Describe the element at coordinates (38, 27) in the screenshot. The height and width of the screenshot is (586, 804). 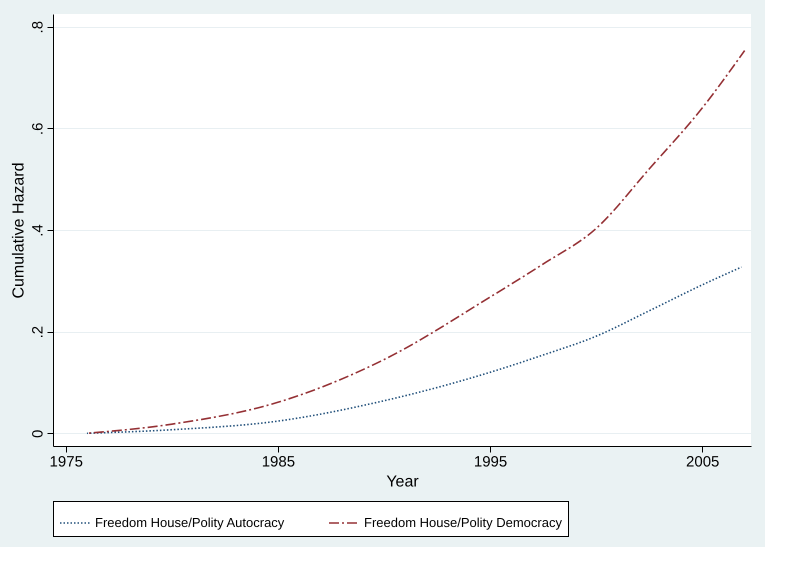
I see `y-tick-label: .8` at that location.